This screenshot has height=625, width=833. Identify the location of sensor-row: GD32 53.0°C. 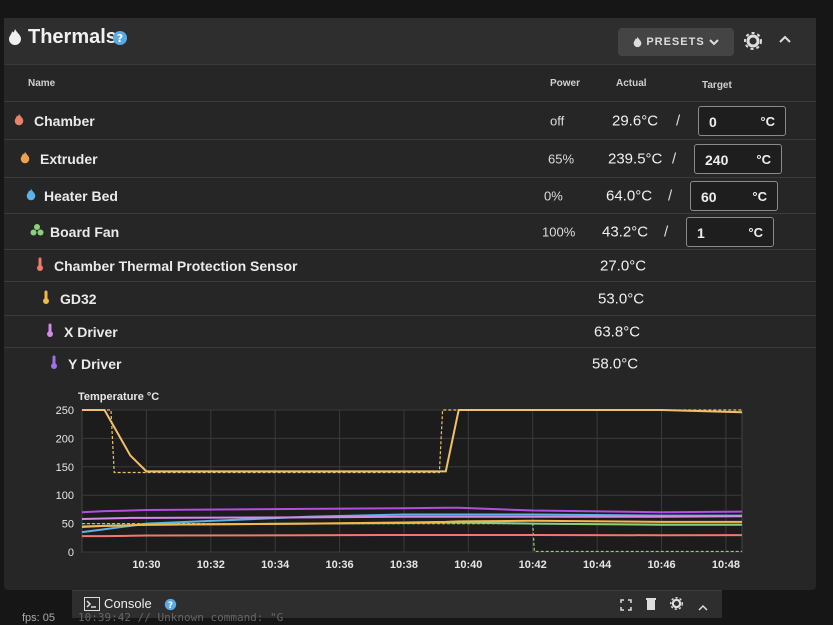
(410, 298).